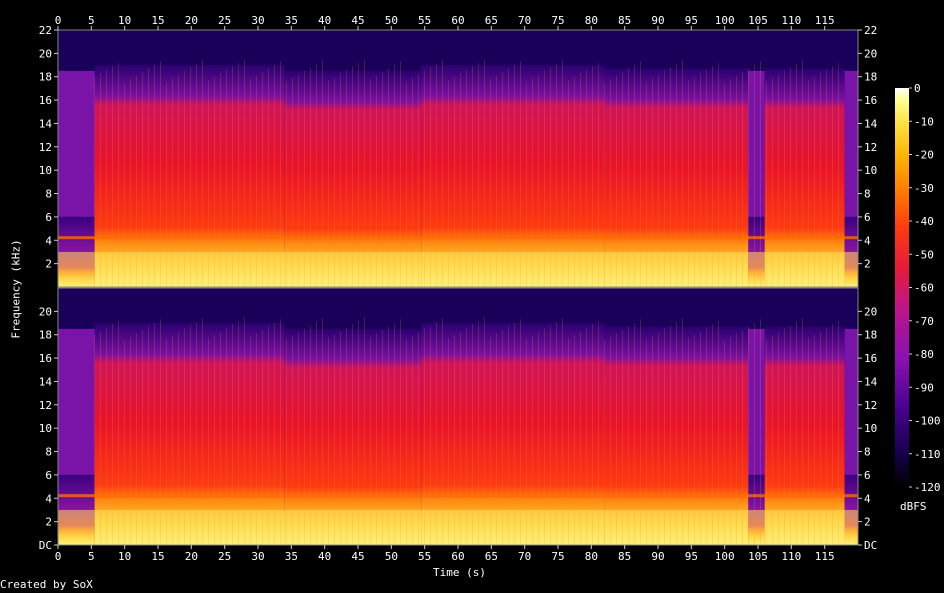 This screenshot has height=593, width=944. What do you see at coordinates (870, 30) in the screenshot?
I see `y-tick-label-right: 22` at bounding box center [870, 30].